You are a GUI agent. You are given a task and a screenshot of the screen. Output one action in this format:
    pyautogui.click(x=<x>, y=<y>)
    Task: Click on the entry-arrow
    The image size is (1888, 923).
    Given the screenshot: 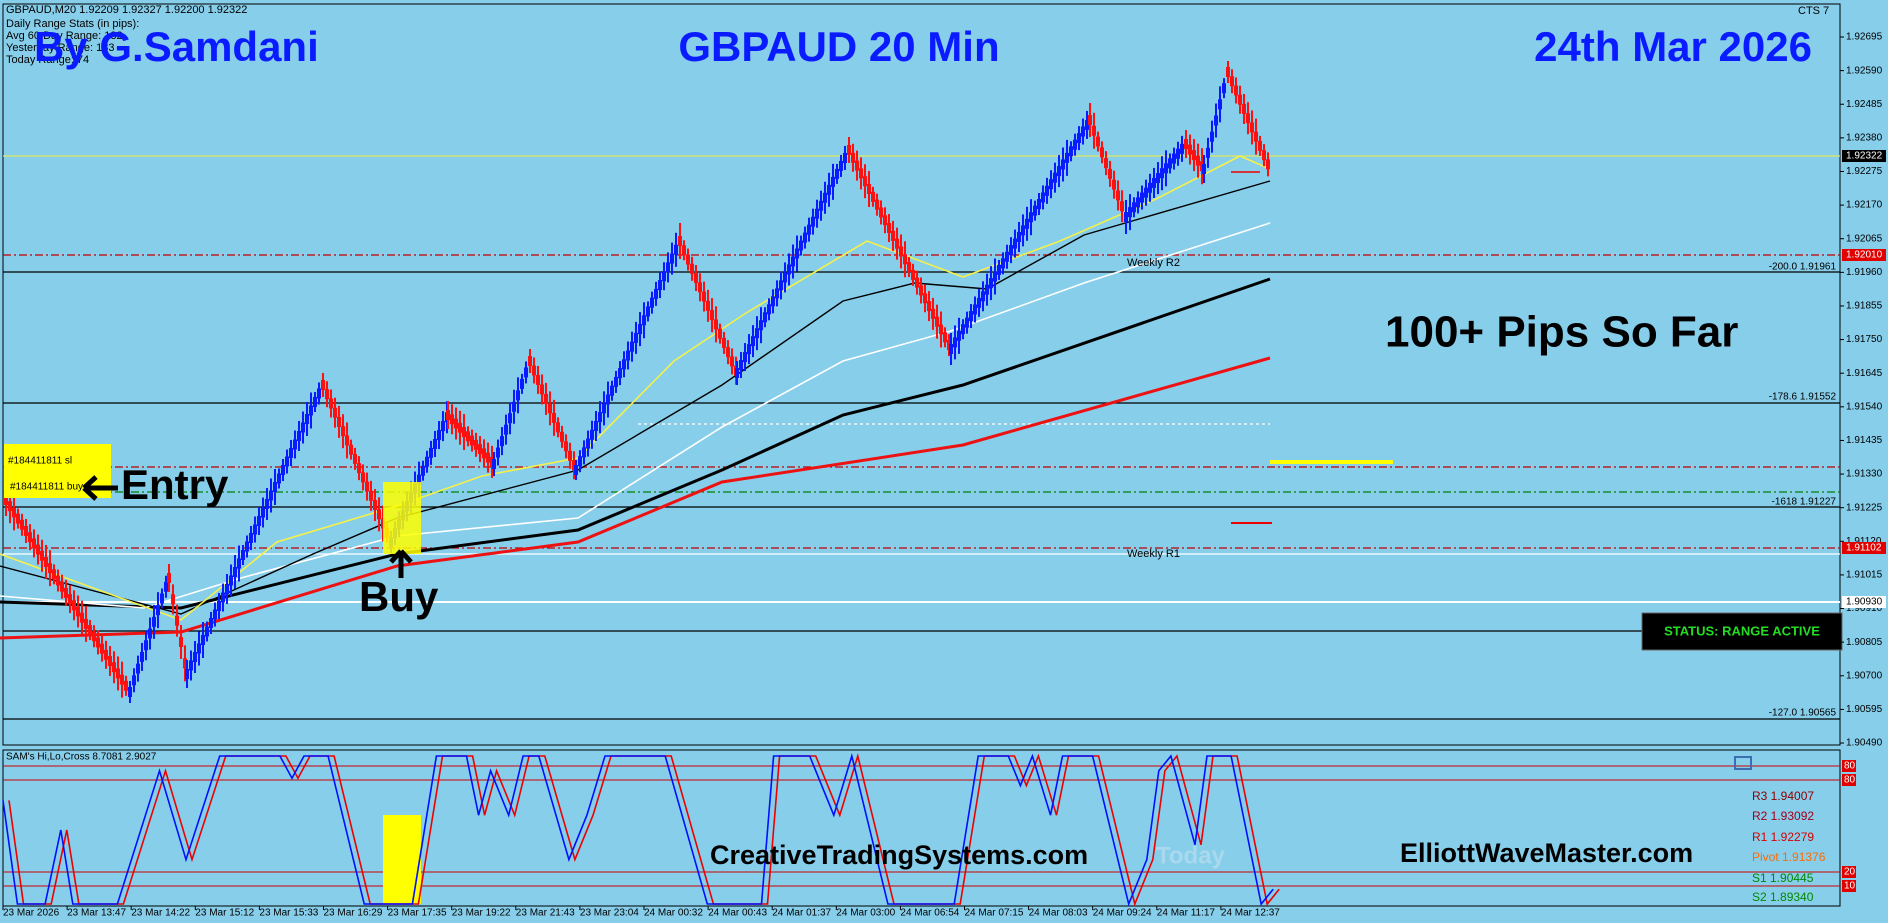 What is the action you would take?
    pyautogui.click(x=100, y=488)
    